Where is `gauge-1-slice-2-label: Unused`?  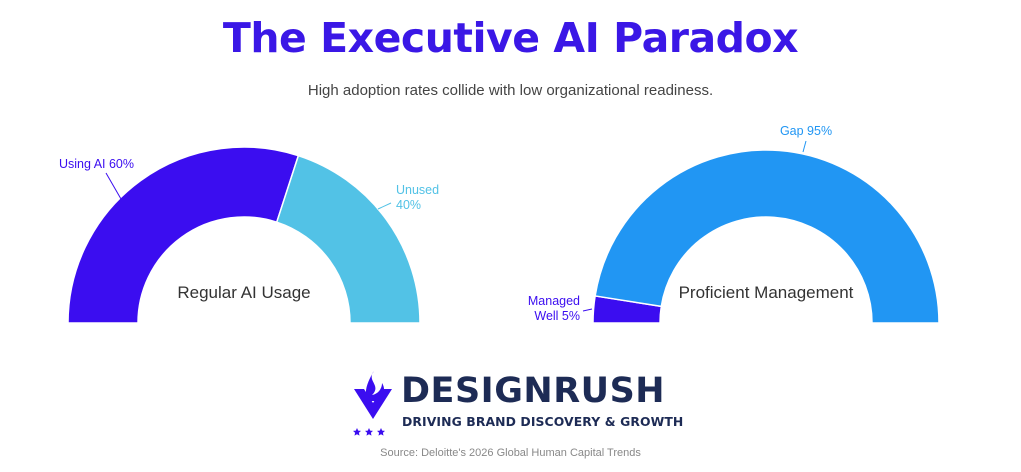 gauge-1-slice-2-label: Unused is located at coordinates (417, 190).